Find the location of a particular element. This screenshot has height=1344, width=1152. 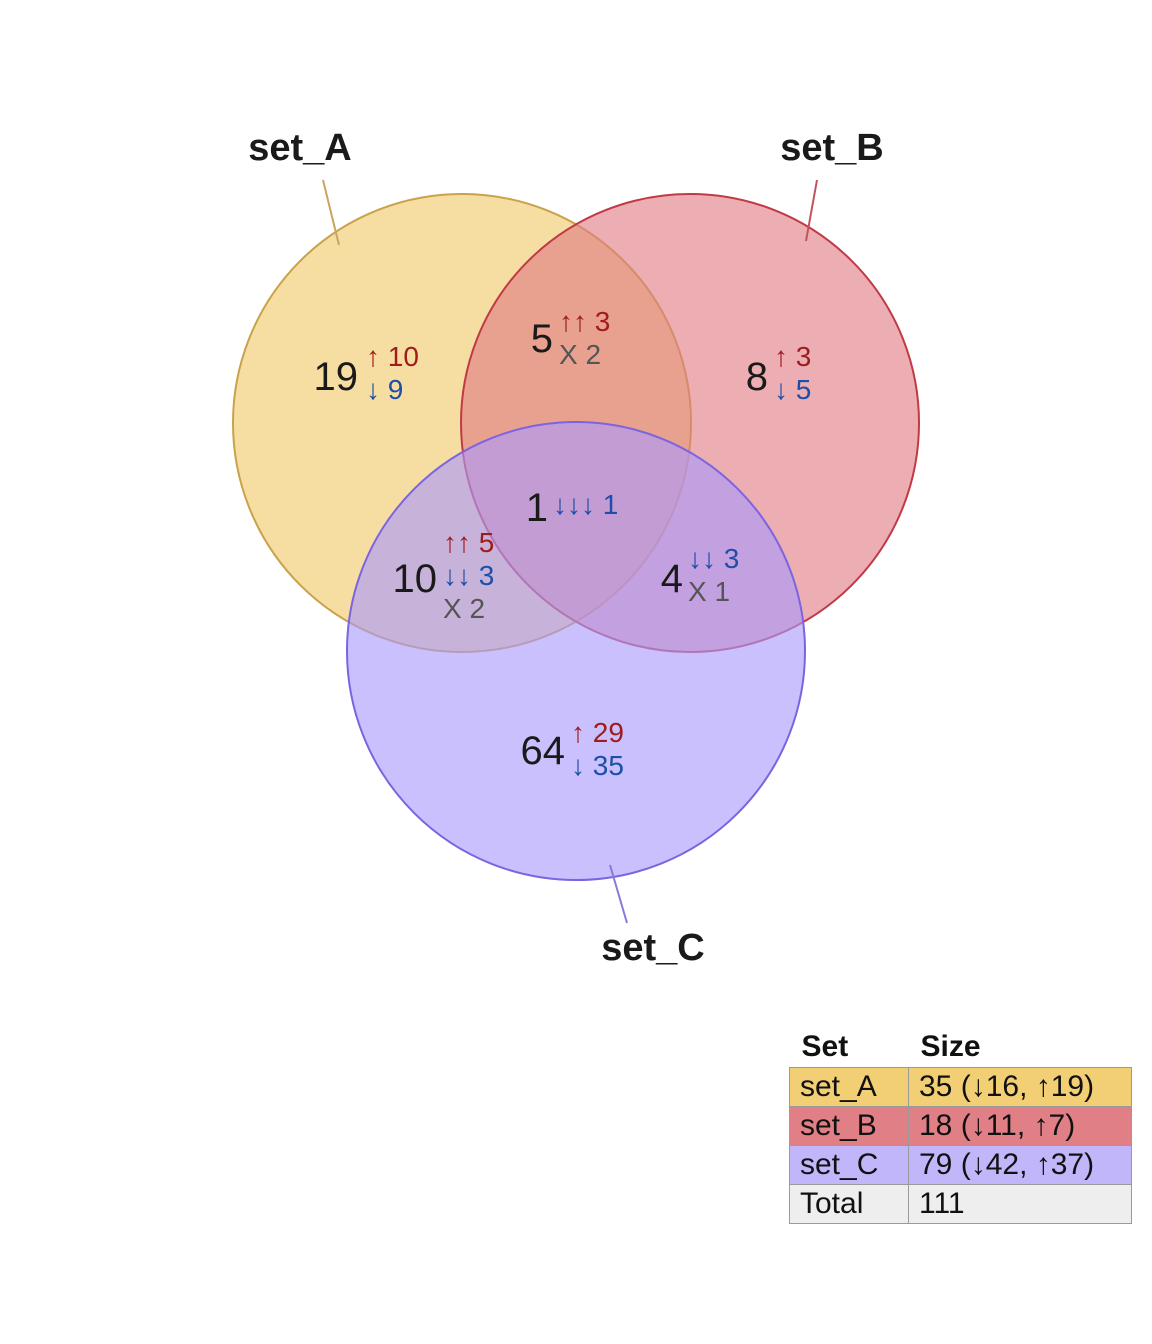

region-direction-up: ↑ 29 is located at coordinates (597, 732).